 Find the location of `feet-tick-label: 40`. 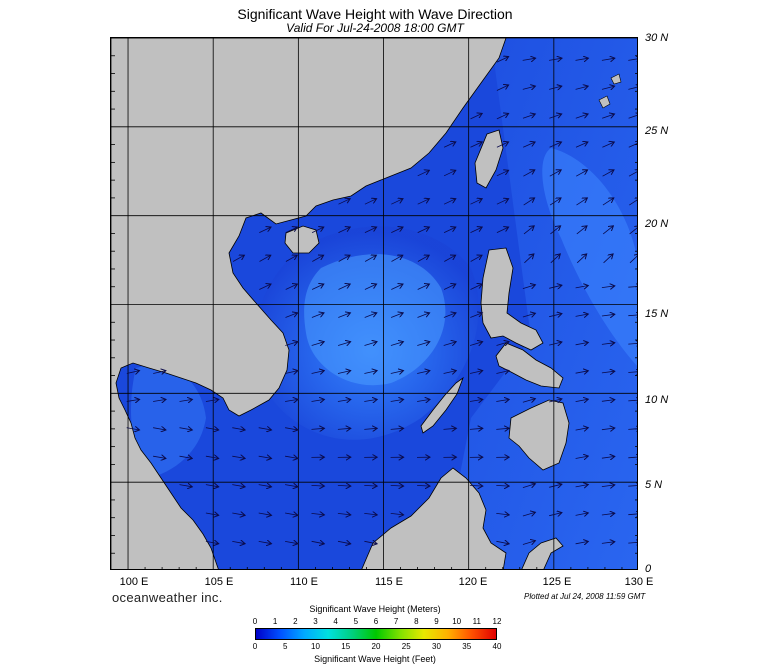

feet-tick-label: 40 is located at coordinates (497, 646).